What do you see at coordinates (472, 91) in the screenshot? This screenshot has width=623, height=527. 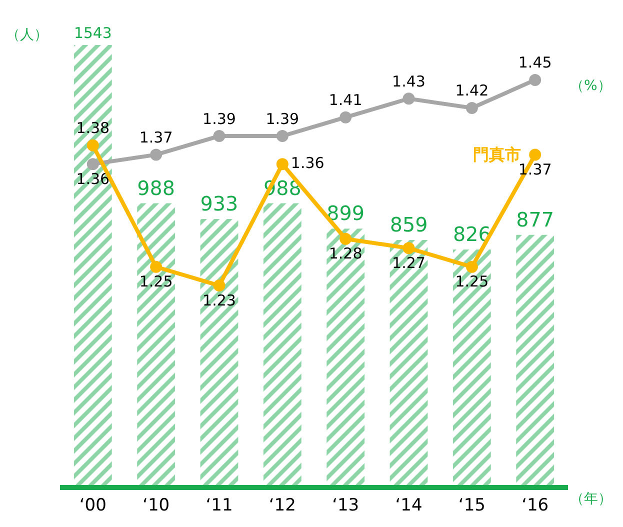 I see `data-label: 1.42` at bounding box center [472, 91].